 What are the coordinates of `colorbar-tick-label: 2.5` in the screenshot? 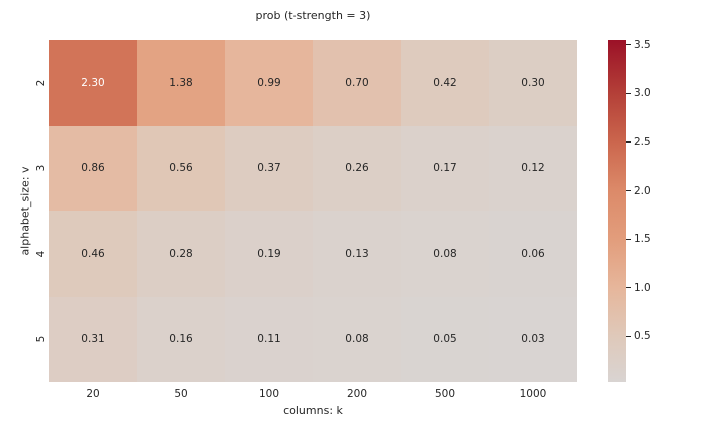 It's located at (642, 142).